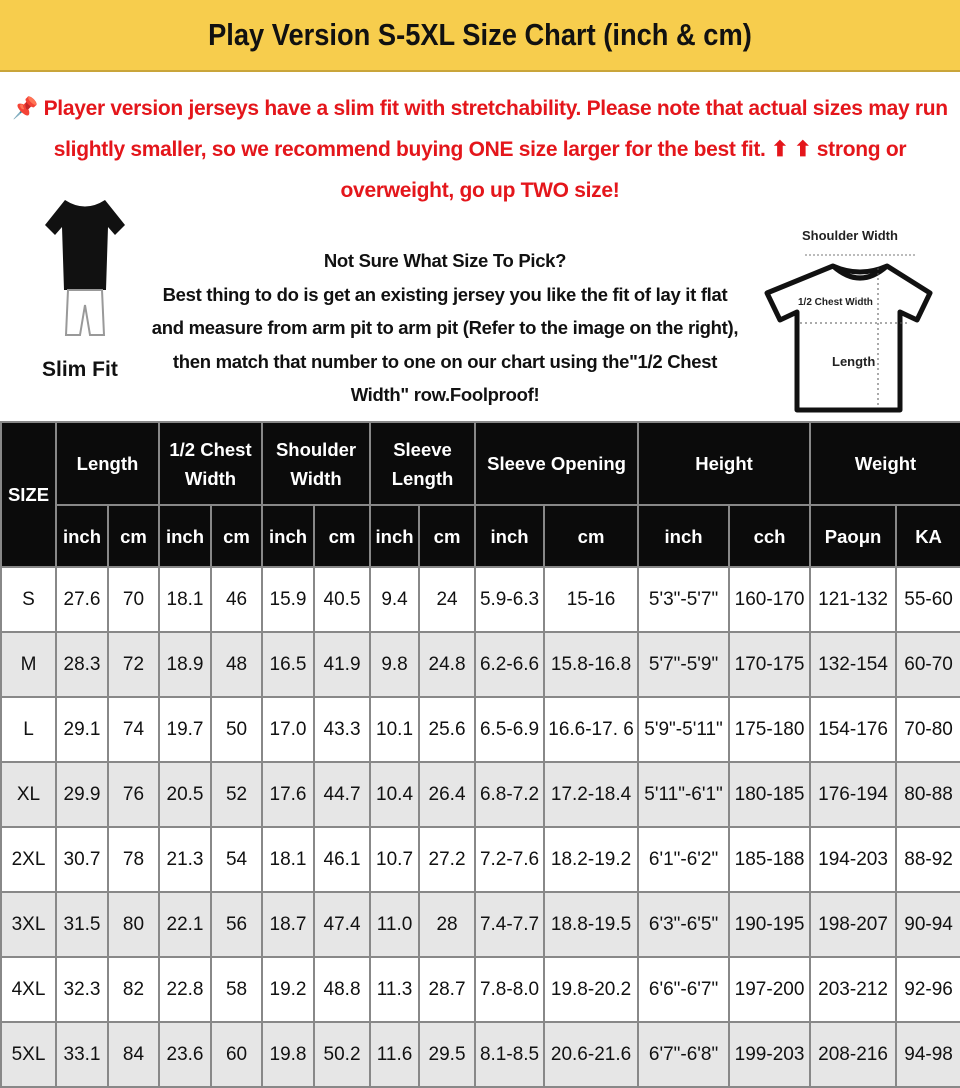  Describe the element at coordinates (591, 599) in the screenshot. I see `table-cell: 15-16` at that location.